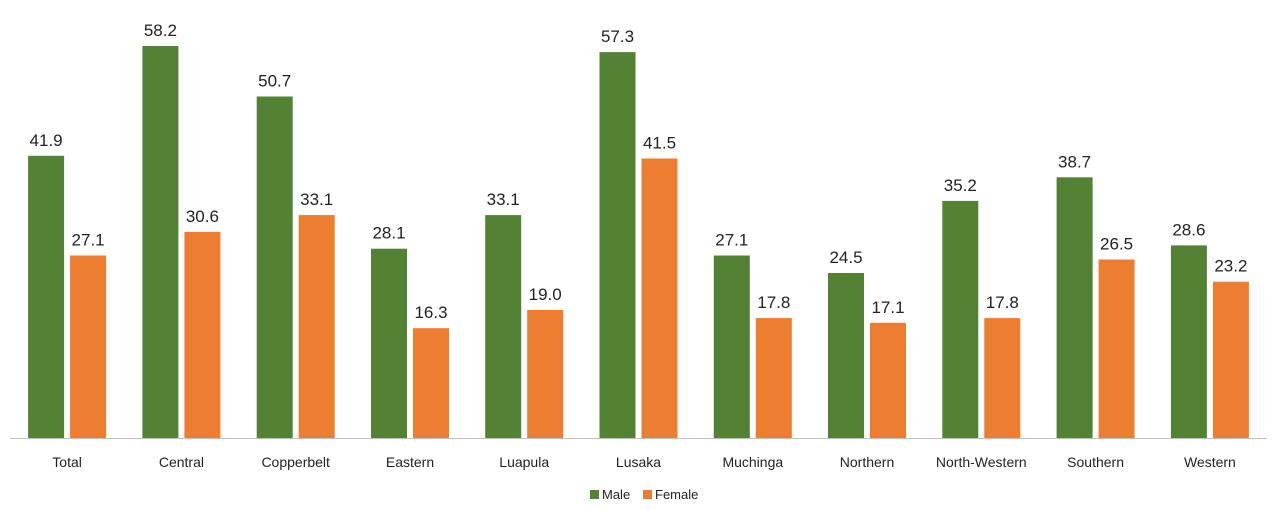 The width and height of the screenshot is (1277, 509). What do you see at coordinates (181, 462) in the screenshot?
I see `category-label-2: Central` at bounding box center [181, 462].